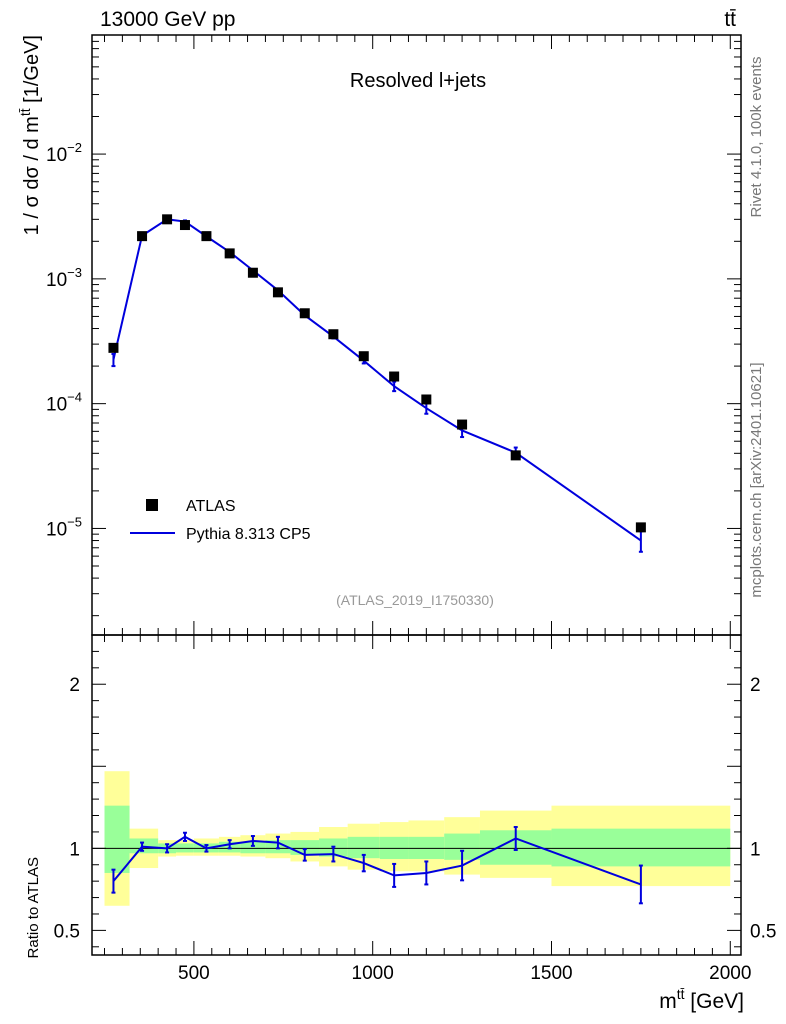 The width and height of the screenshot is (786, 1024). Describe the element at coordinates (701, 999) in the screenshot. I see `x-axis-label: mtt̄ [GeV]` at that location.